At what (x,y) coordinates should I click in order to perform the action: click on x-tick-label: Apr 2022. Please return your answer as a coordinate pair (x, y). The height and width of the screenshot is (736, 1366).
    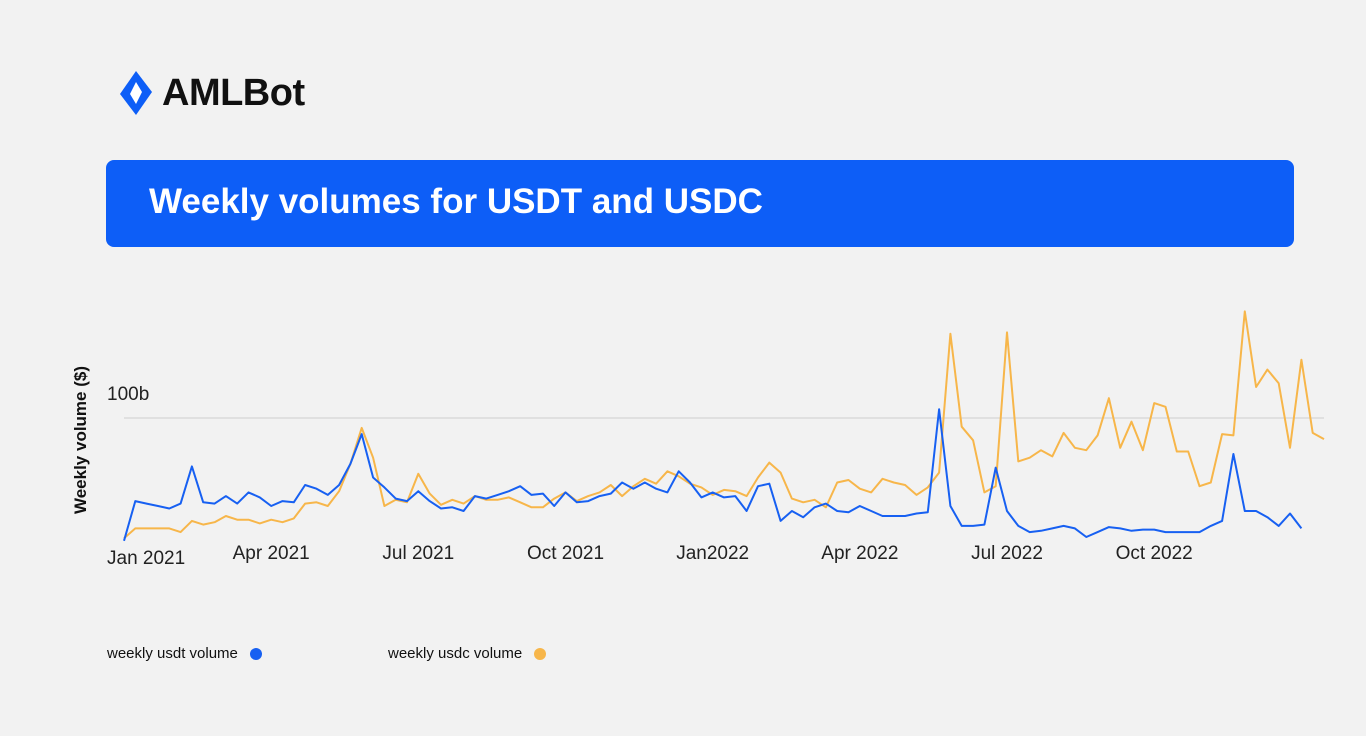
    Looking at the image, I should click on (859, 553).